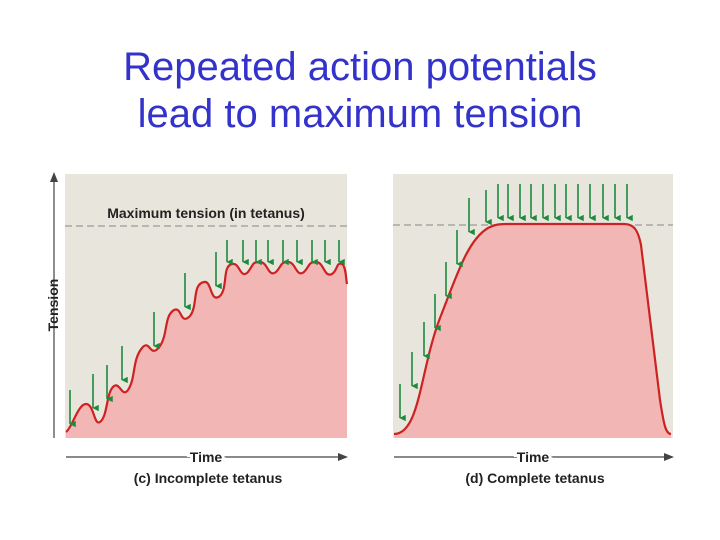  Describe the element at coordinates (360, 114) in the screenshot. I see `slide-title-line-2: lead to maximum tension` at that location.